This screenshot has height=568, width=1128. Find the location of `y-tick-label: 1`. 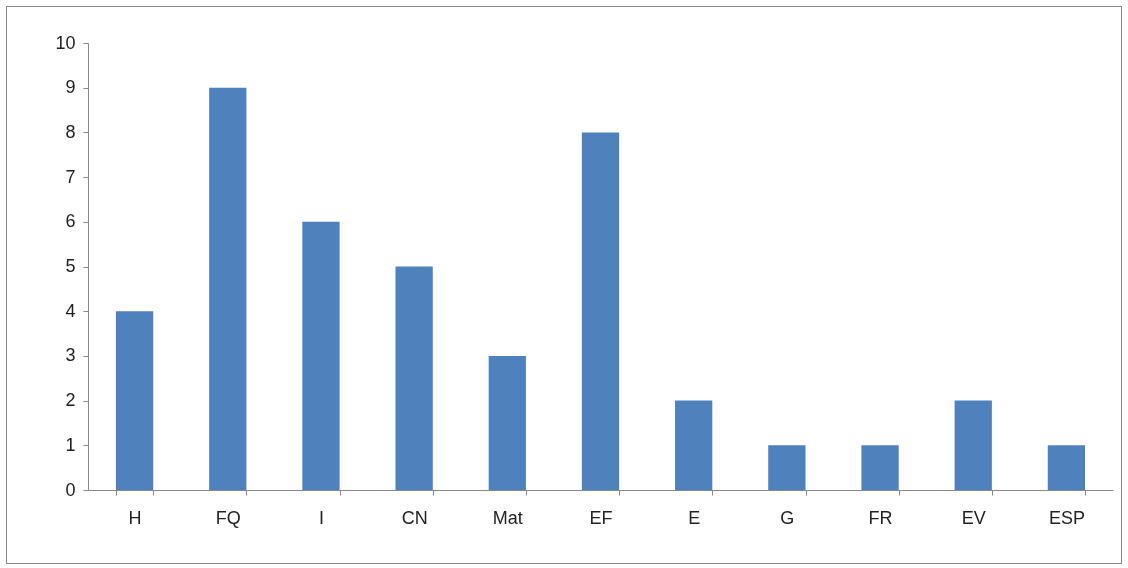

y-tick-label: 1 is located at coordinates (70, 444).